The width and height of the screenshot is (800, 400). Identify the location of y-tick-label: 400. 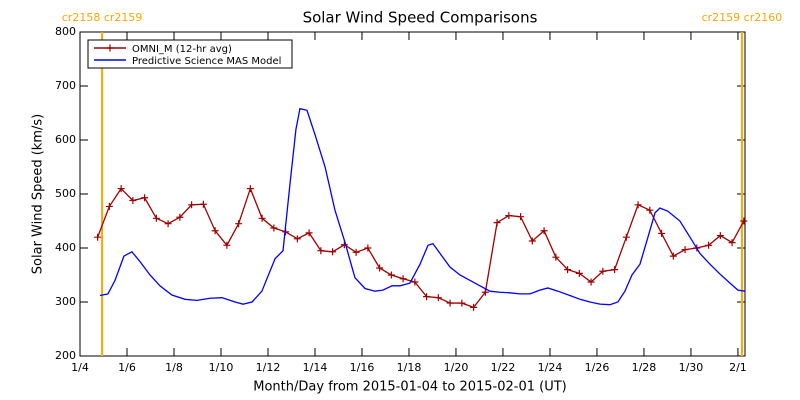
(65, 247).